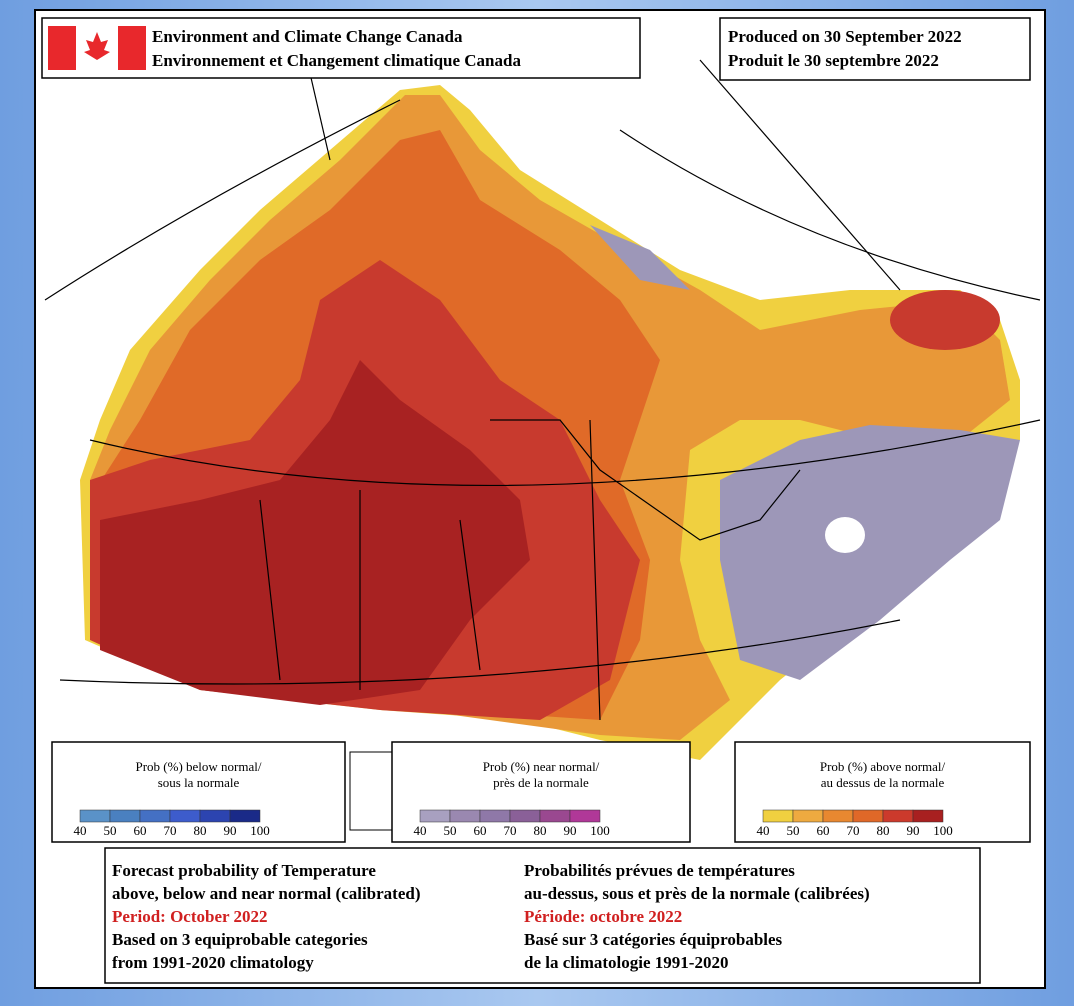 The height and width of the screenshot is (1006, 1074). What do you see at coordinates (626, 962) in the screenshot?
I see `footer-line: de la climatologie 1991-2020` at bounding box center [626, 962].